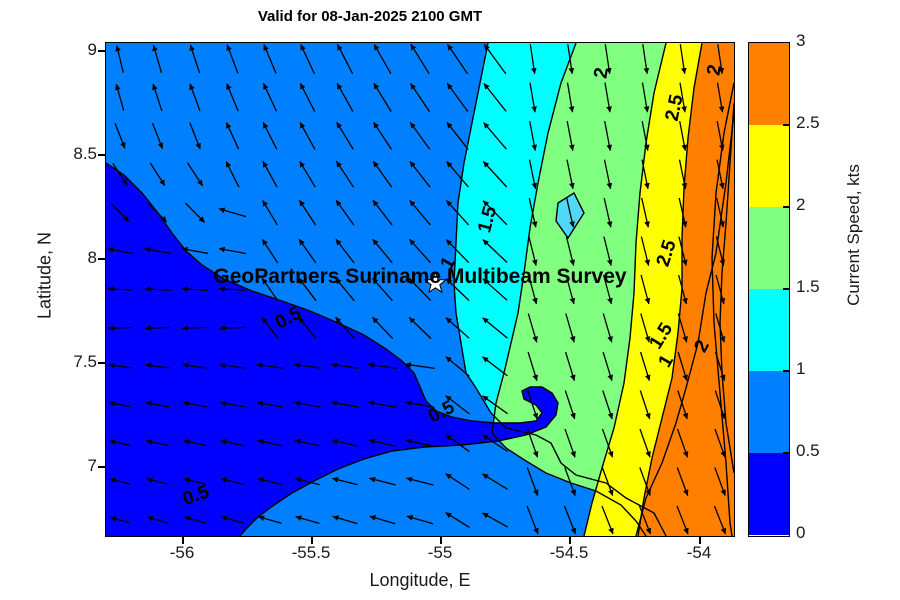 This screenshot has height=600, width=900. I want to click on colorbar-tick-label: 0.5, so click(808, 450).